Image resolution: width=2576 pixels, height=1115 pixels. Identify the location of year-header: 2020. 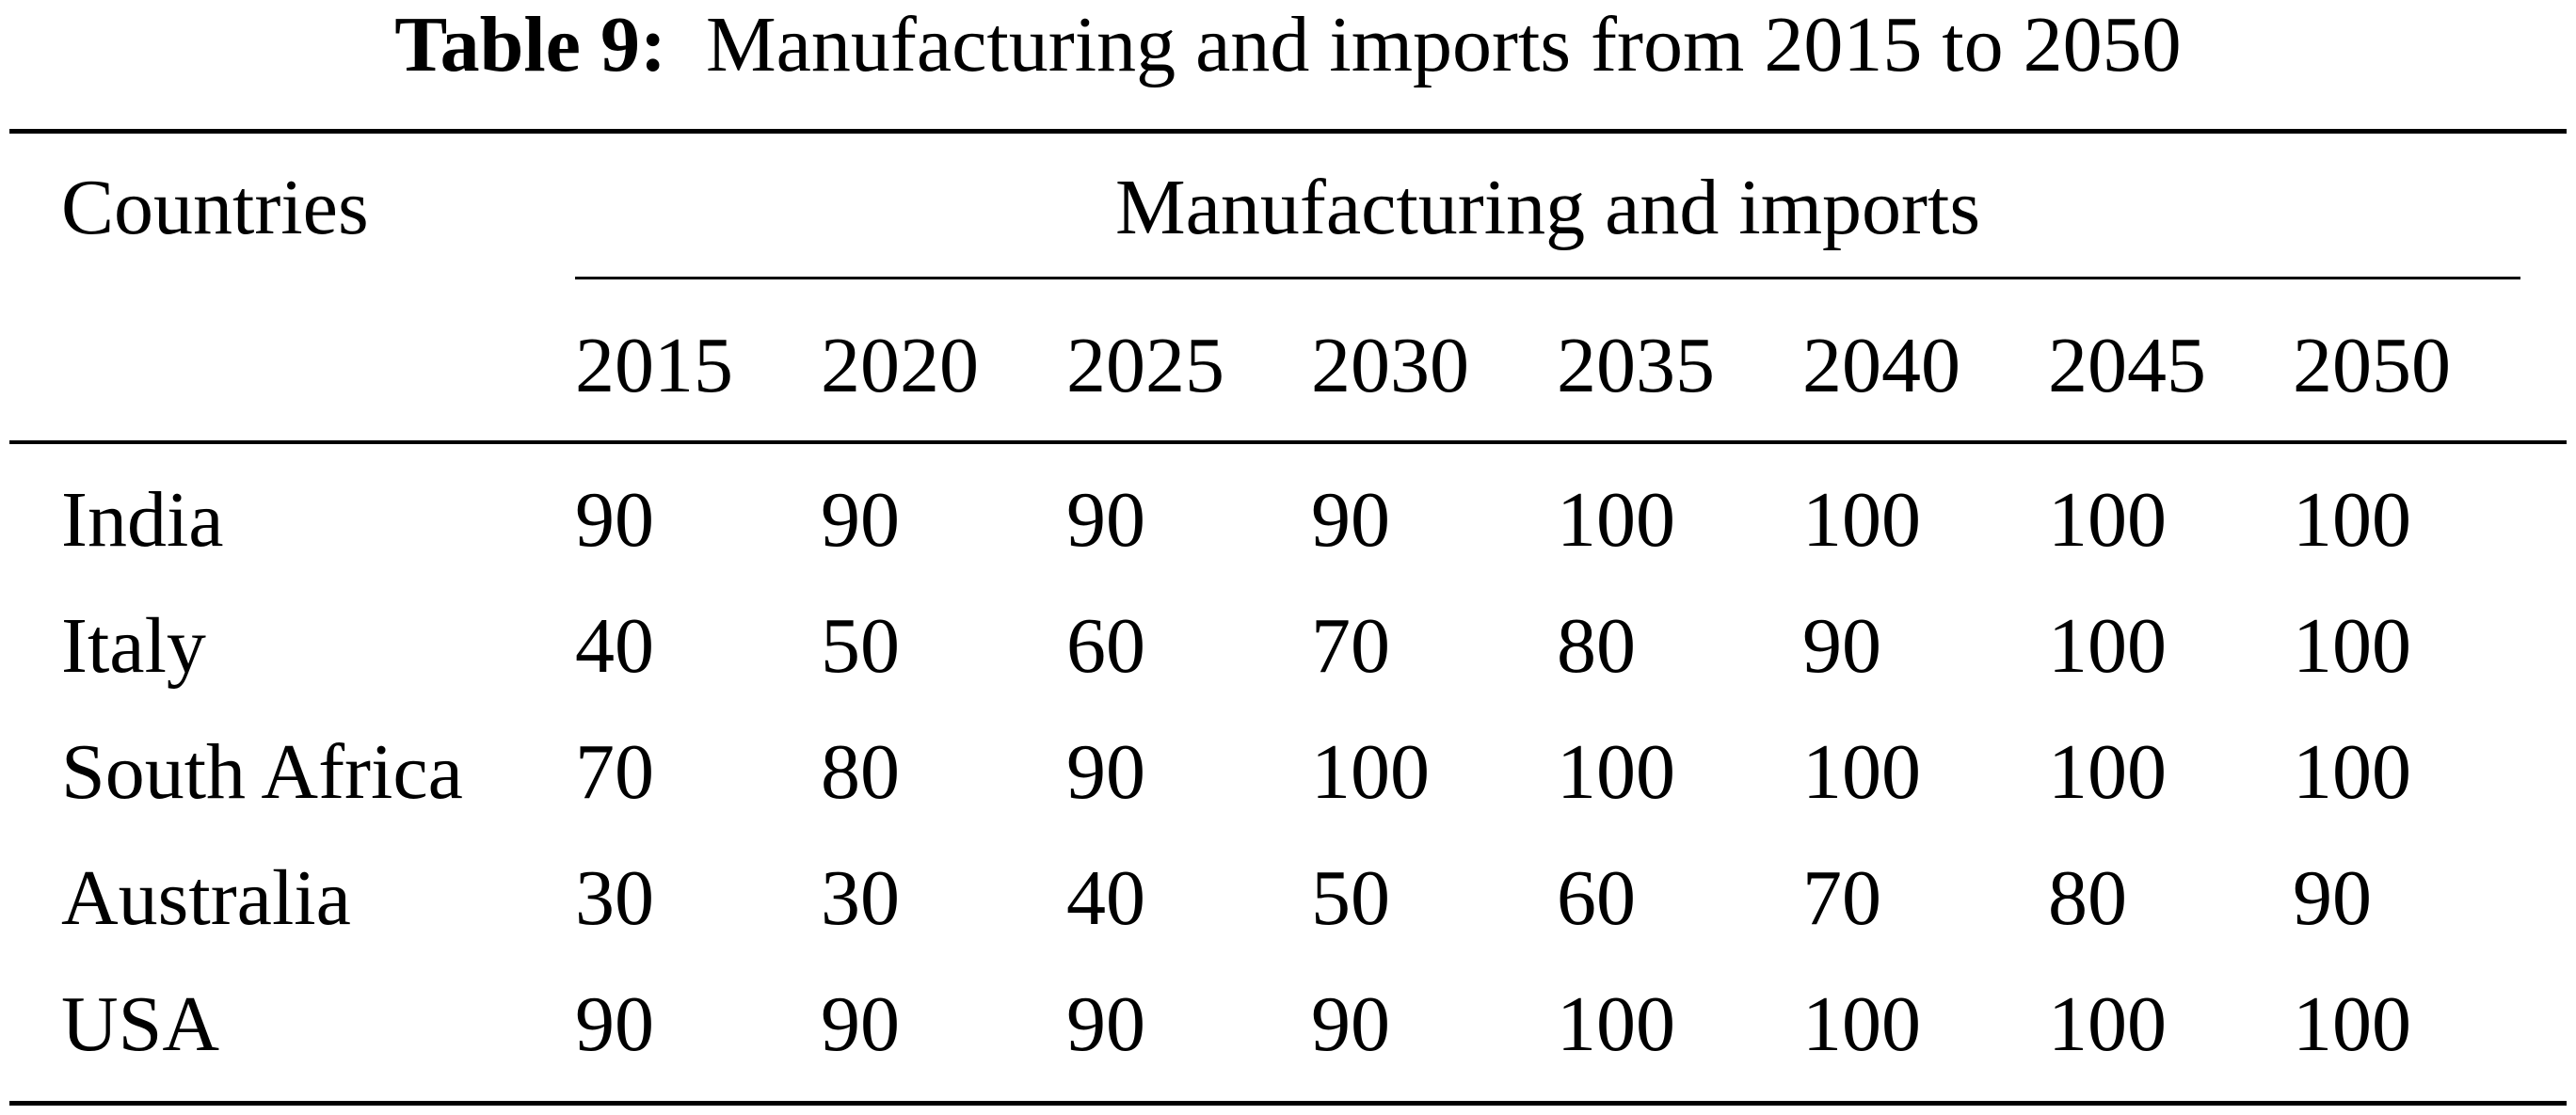
(900, 365).